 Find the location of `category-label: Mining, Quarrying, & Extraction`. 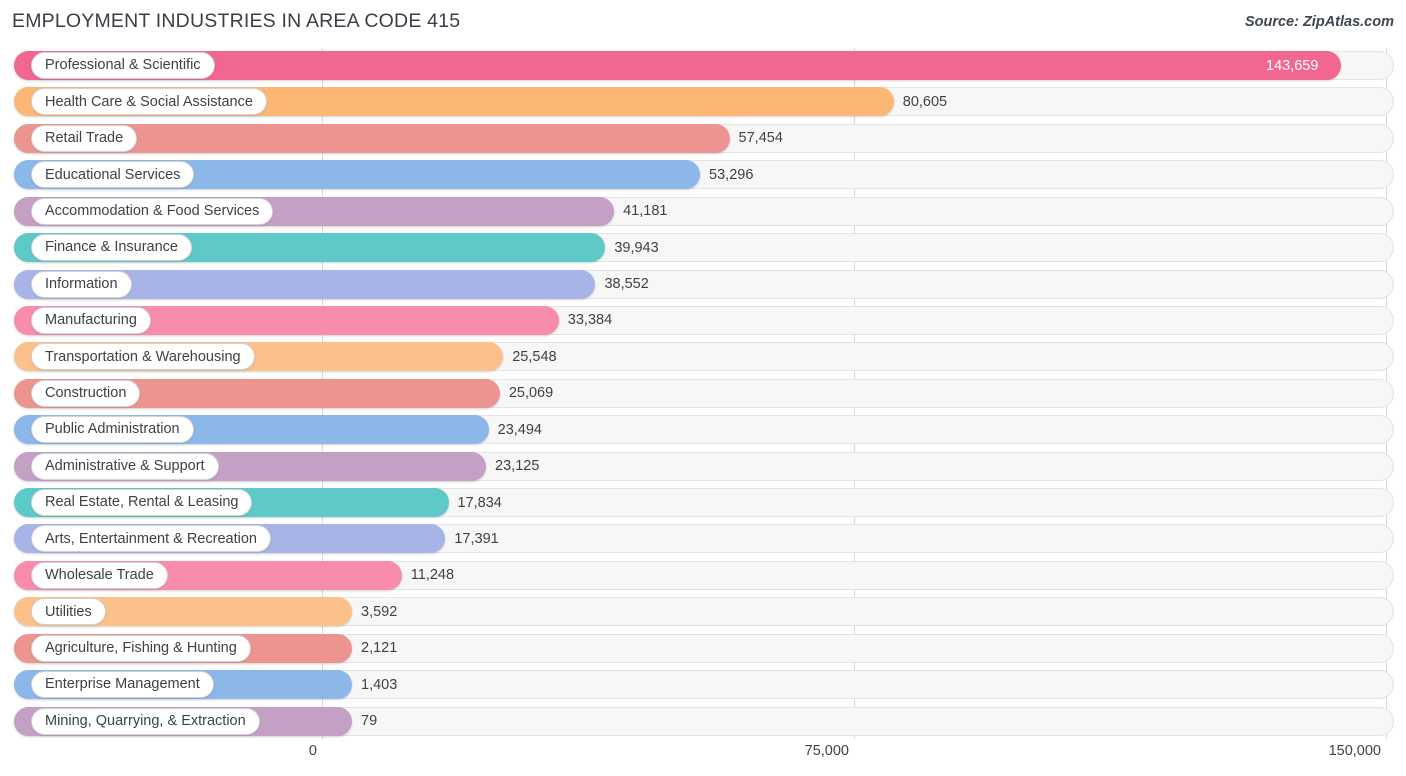

category-label: Mining, Quarrying, & Extraction is located at coordinates (145, 720).